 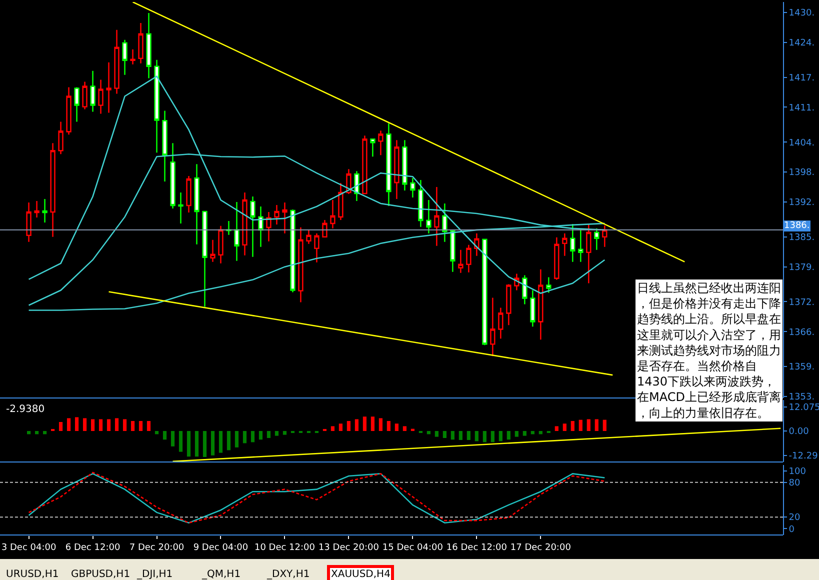 I want to click on text: 日线上虽然已经收出两连阳，但是价格并没有走出下降趋势线的上沿。所以早盘在这里就可以介入沽空了，用来测试趋势线对市场的阻力是否存在。当然价格自1430下跌以来两波跌势，在MACD上已经形成底背离，向上的力量依旧存在。, so click(x=709, y=350).